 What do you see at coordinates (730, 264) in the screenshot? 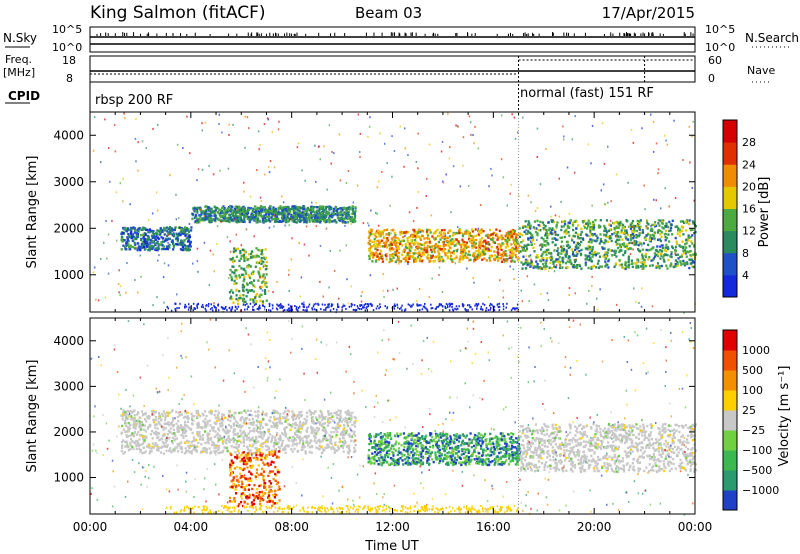
I see `power-colorbar-segment` at bounding box center [730, 264].